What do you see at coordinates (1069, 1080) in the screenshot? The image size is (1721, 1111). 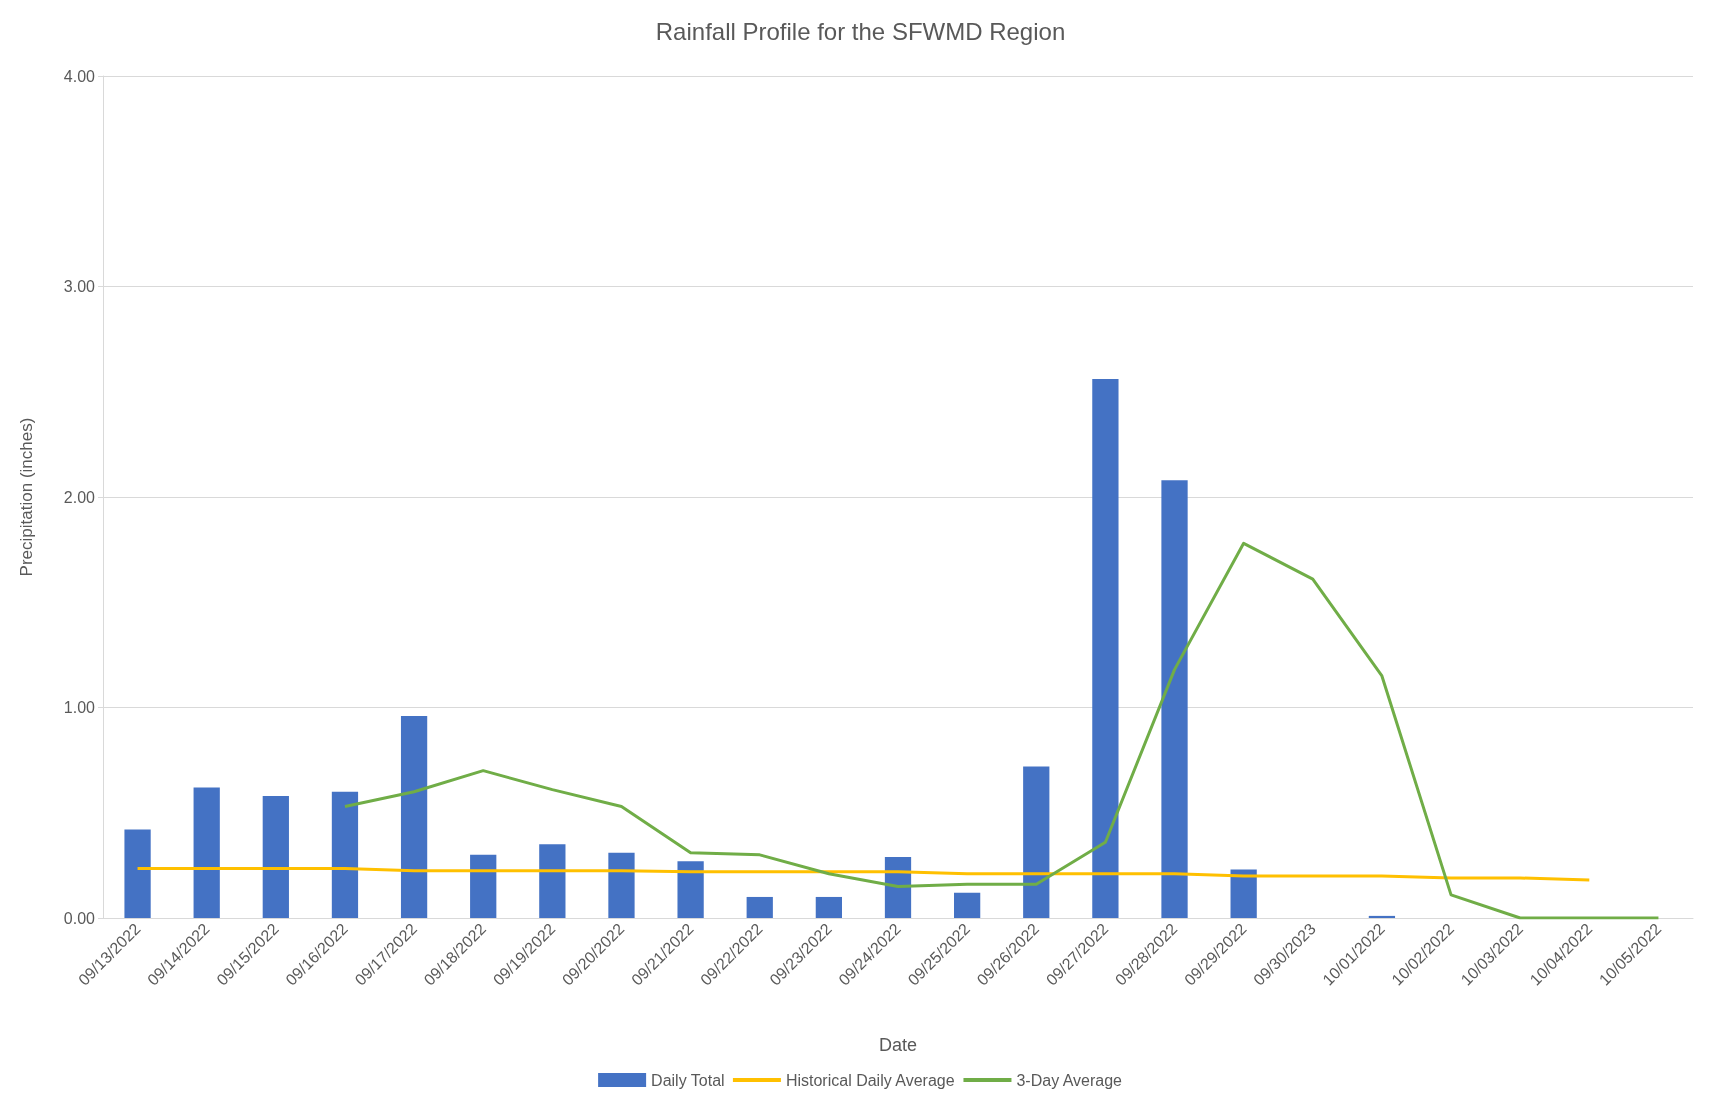 I see `legend-label: 3-Day Average` at bounding box center [1069, 1080].